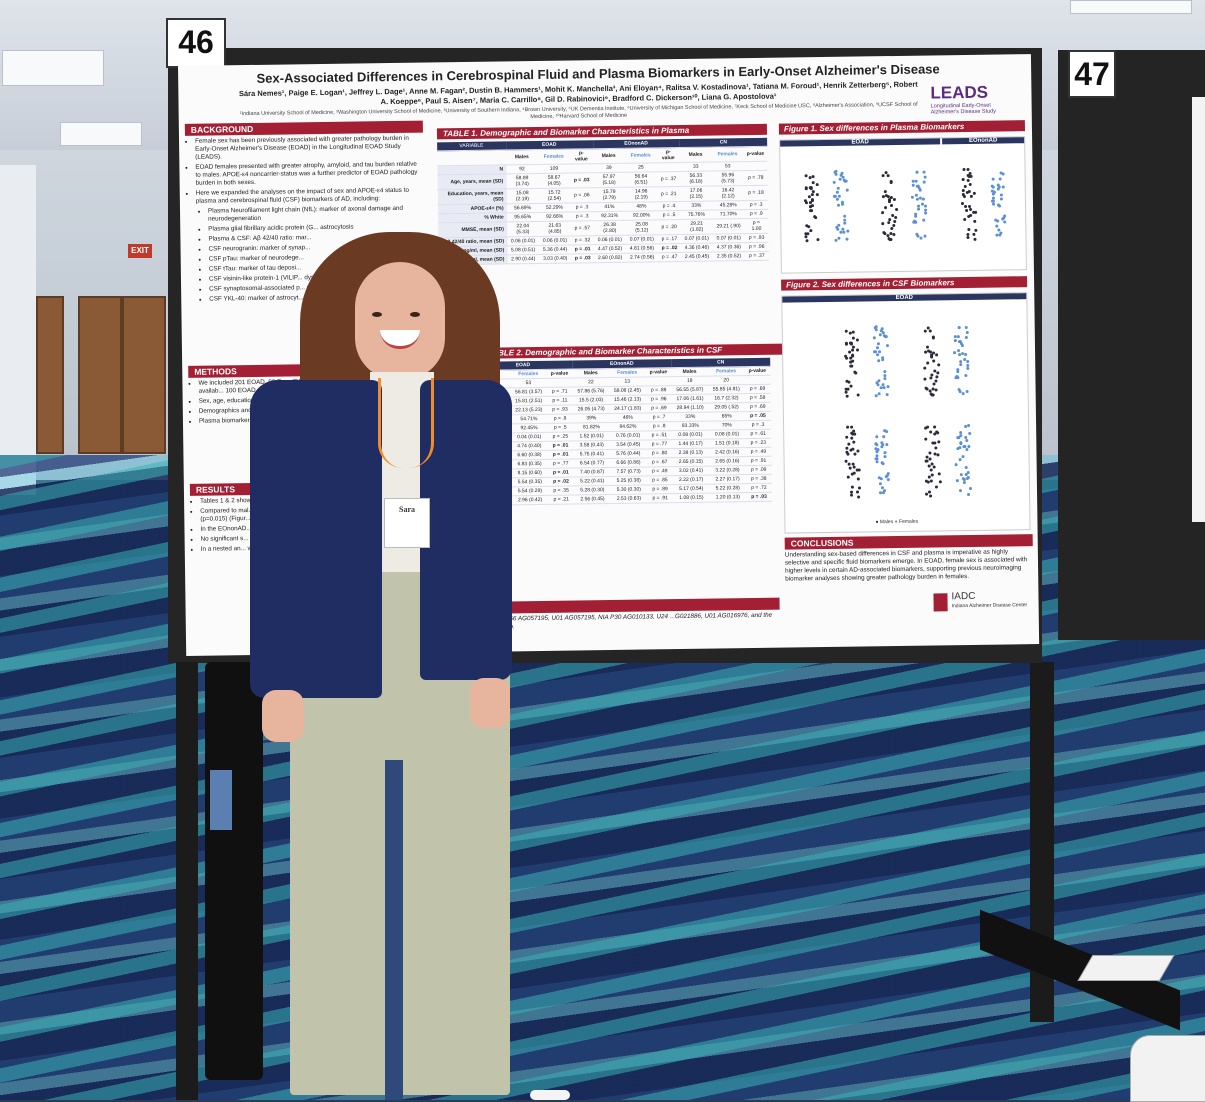  I want to click on figure2-group-eoad: EOAD, so click(904, 298).